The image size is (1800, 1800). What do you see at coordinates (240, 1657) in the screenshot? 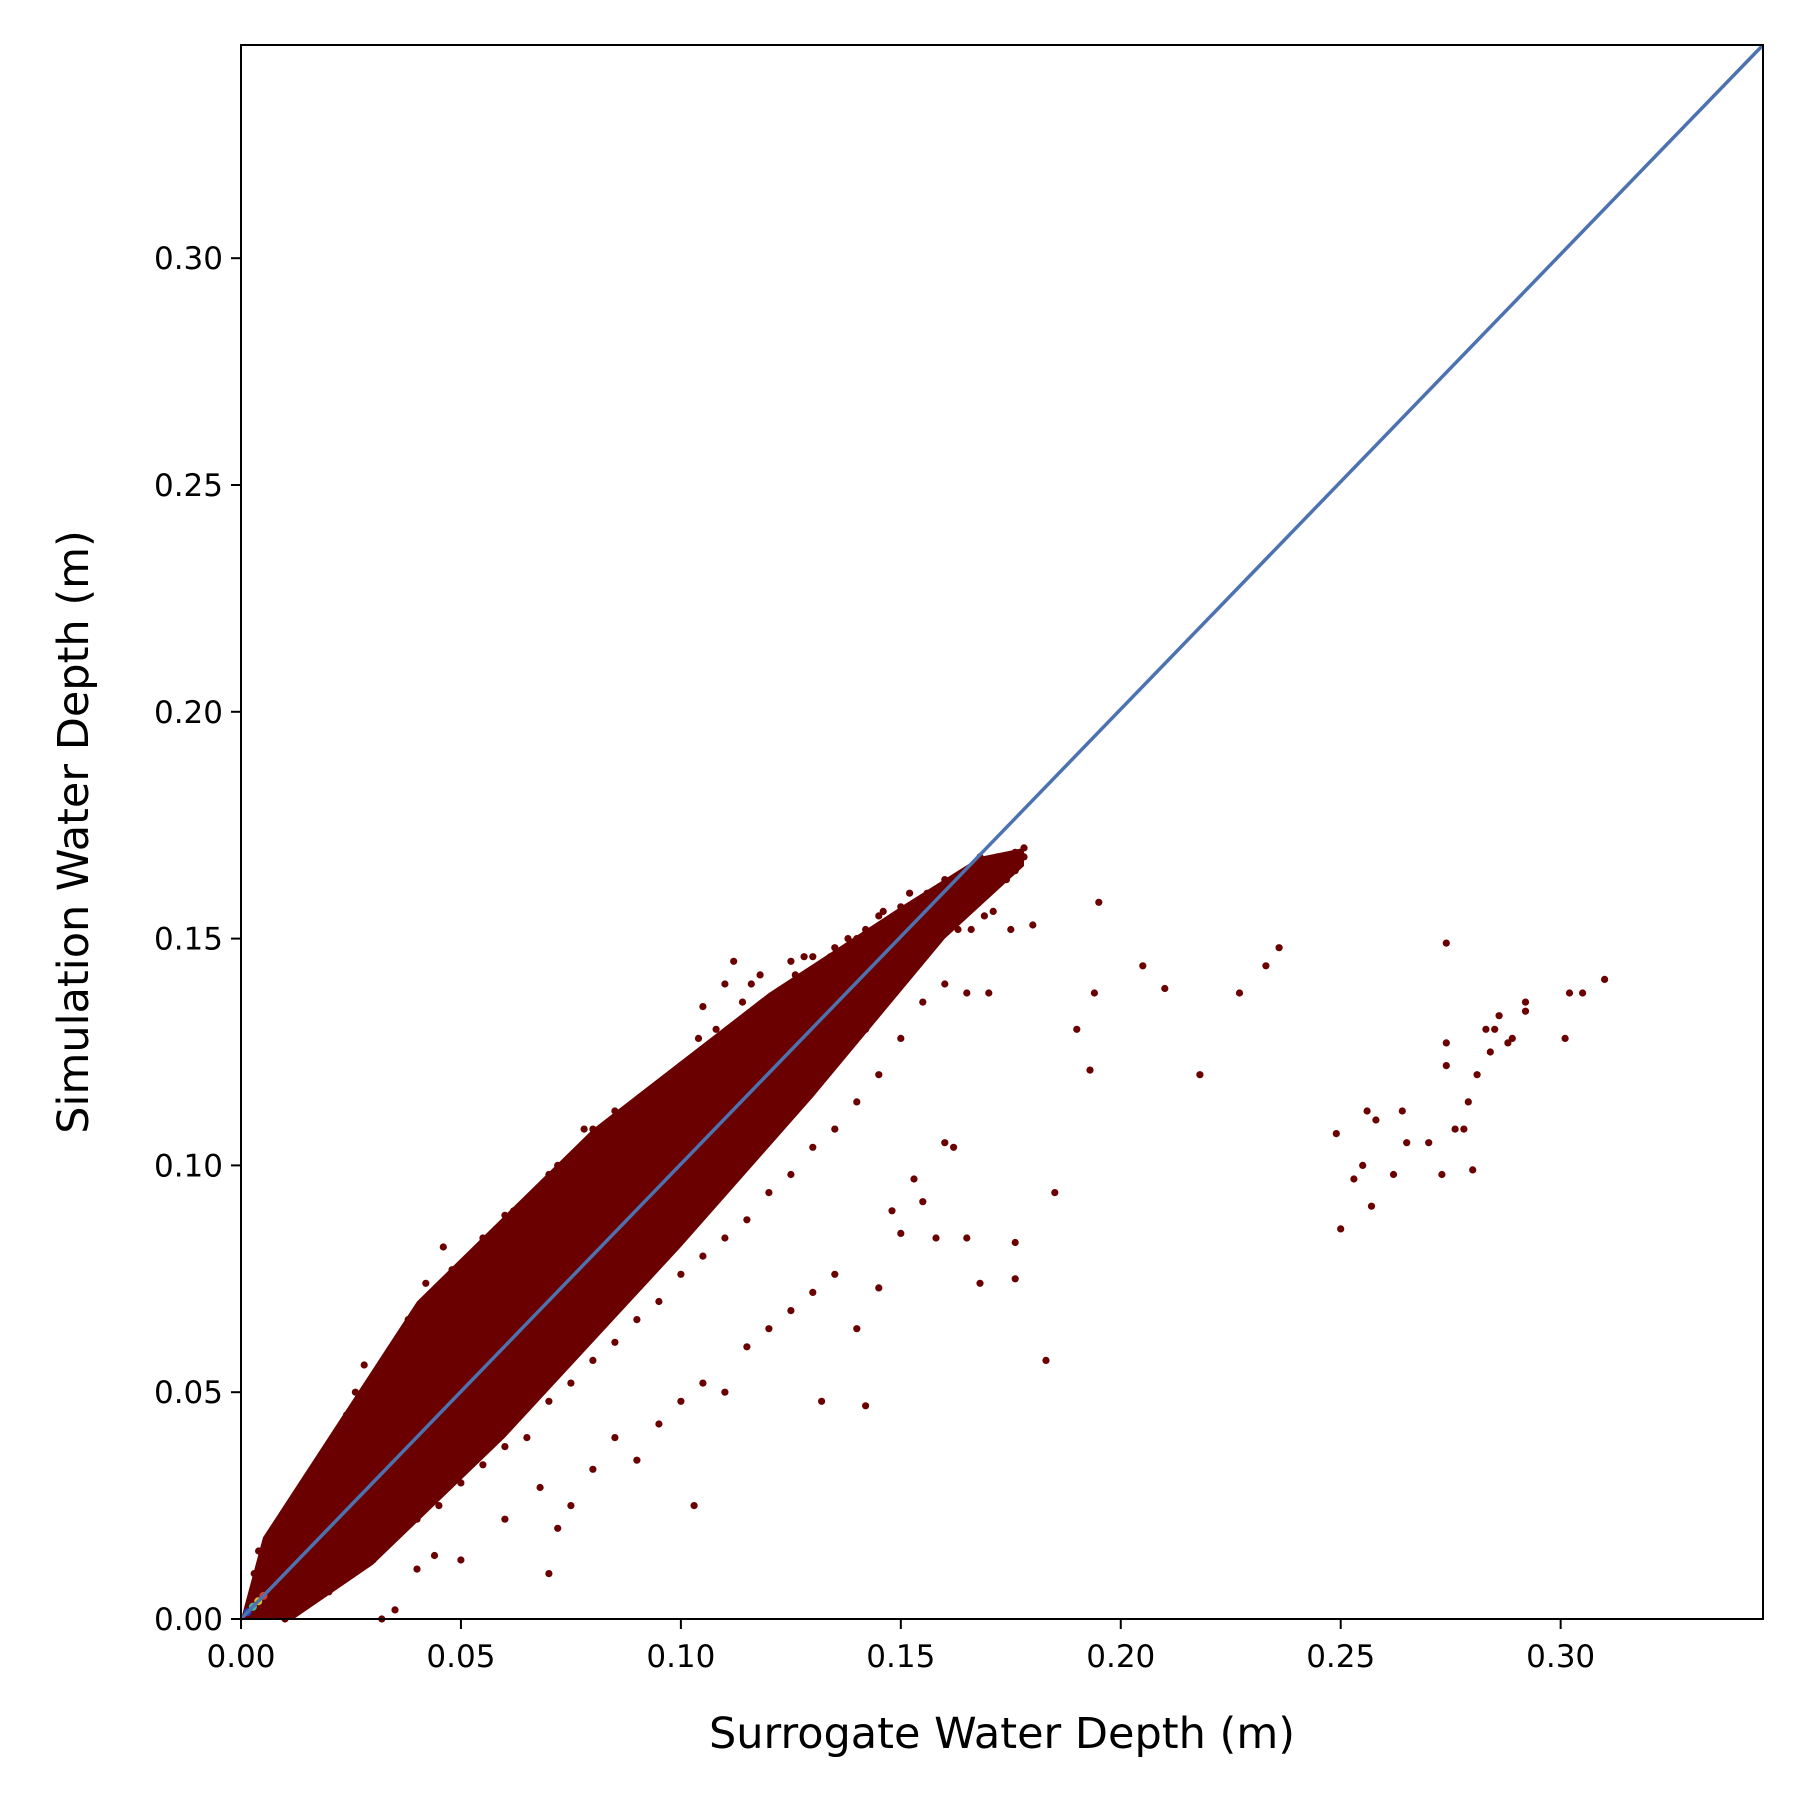
I see `x-tick-label: 0.00` at bounding box center [240, 1657].